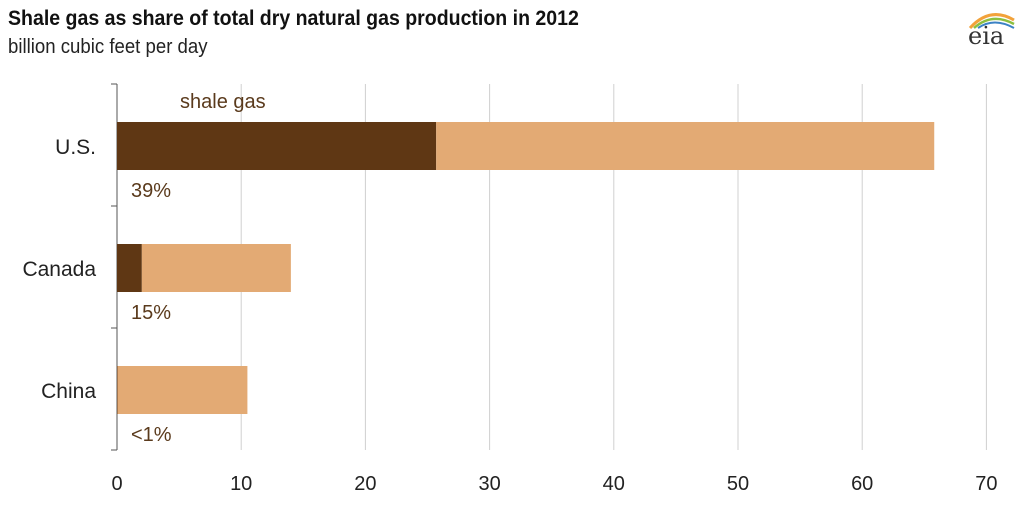  I want to click on share-label: <1%, so click(151, 435).